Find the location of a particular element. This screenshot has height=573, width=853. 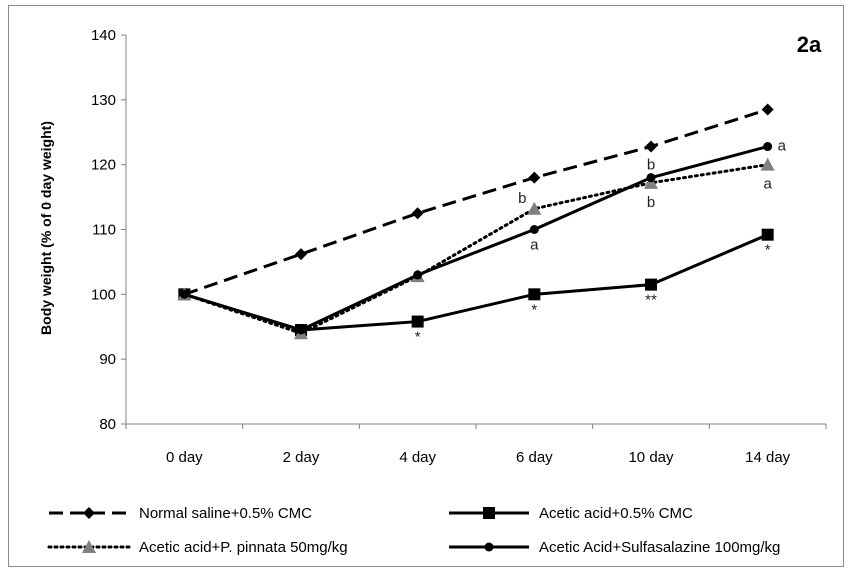

y-axis-label: Body weight (% of 0 day weight) is located at coordinates (46, 228).